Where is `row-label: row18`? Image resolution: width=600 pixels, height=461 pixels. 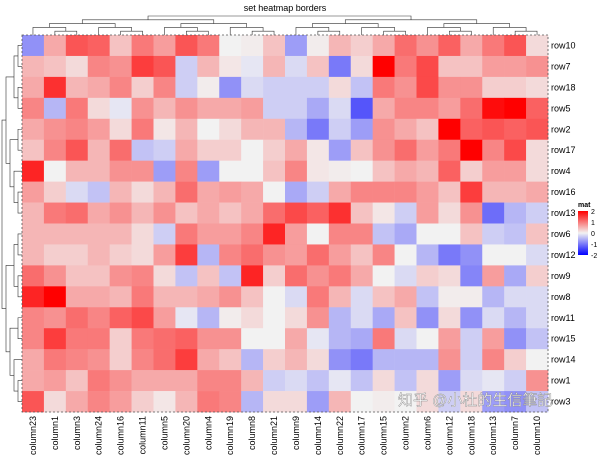 row-label: row18 is located at coordinates (563, 87).